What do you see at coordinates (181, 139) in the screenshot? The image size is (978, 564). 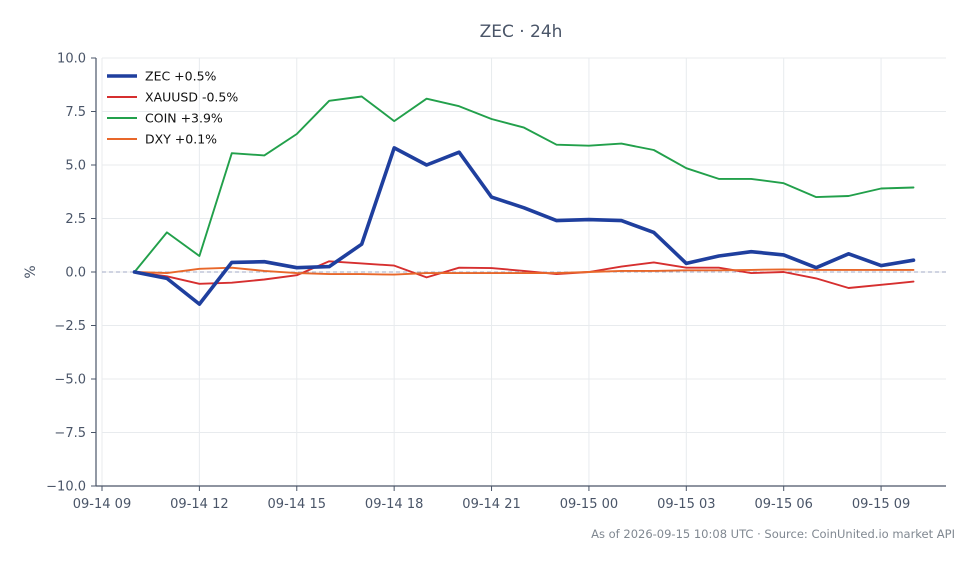 I see `legend-label: DXY +0.1%` at bounding box center [181, 139].